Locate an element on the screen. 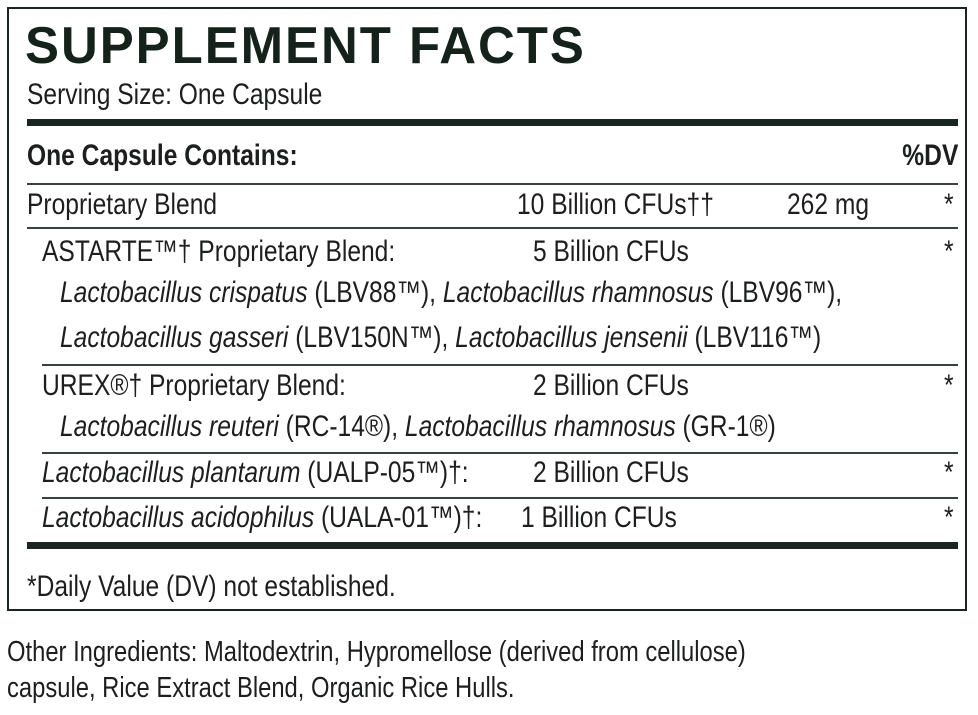 This screenshot has height=715, width=978. strain-code: (UALP-05™)†: is located at coordinates (384, 472).